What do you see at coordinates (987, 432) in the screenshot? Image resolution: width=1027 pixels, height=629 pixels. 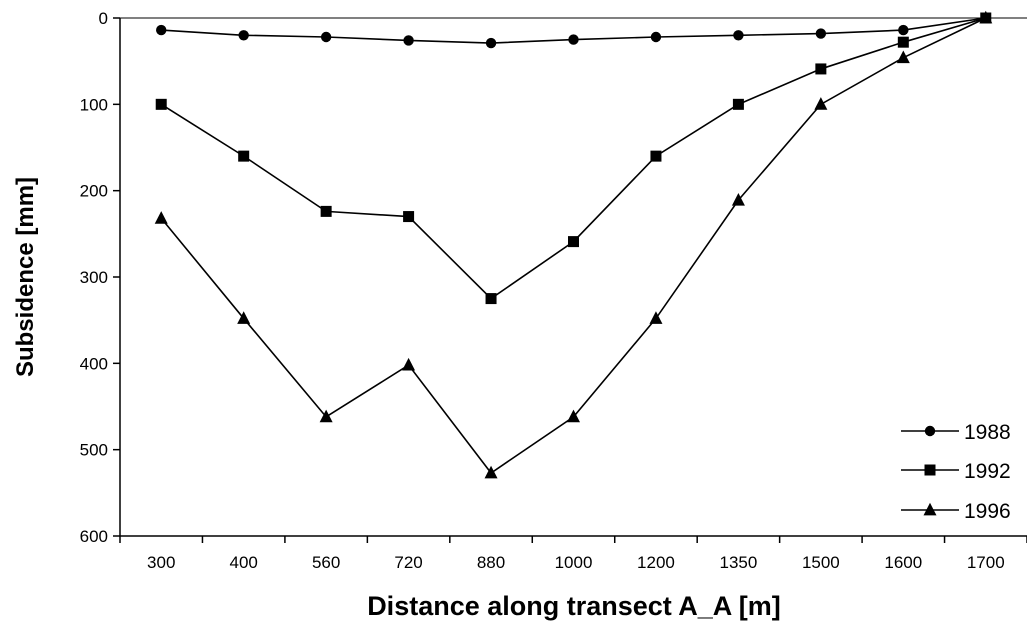 I see `legend-label: 1988` at bounding box center [987, 432].